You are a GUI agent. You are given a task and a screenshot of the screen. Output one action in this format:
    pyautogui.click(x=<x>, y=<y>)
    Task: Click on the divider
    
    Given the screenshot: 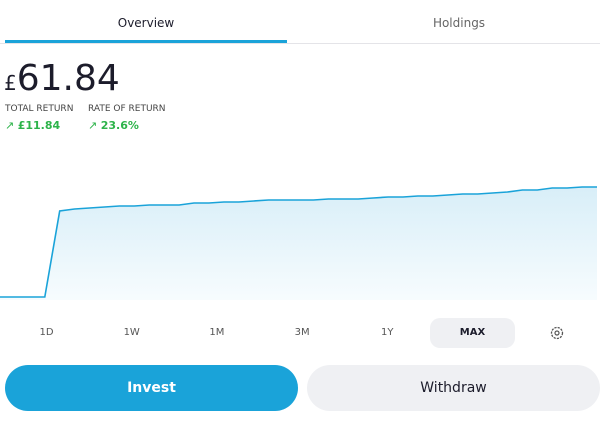 What is the action you would take?
    pyautogui.click(x=300, y=43)
    